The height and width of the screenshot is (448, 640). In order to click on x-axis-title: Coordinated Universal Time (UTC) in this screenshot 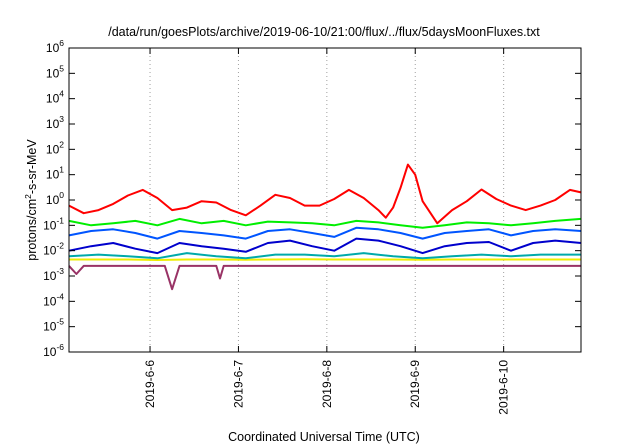, I will do `click(324, 437)`.